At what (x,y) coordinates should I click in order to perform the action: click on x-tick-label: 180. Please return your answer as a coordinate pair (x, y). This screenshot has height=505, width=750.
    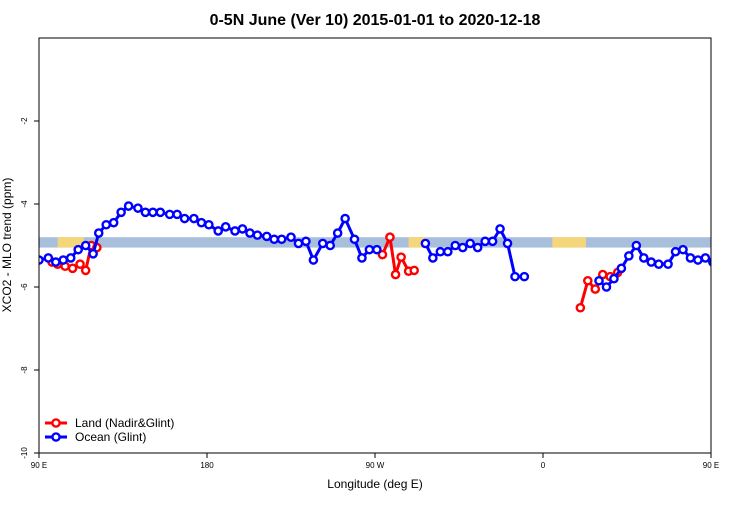
    Looking at the image, I should click on (207, 465).